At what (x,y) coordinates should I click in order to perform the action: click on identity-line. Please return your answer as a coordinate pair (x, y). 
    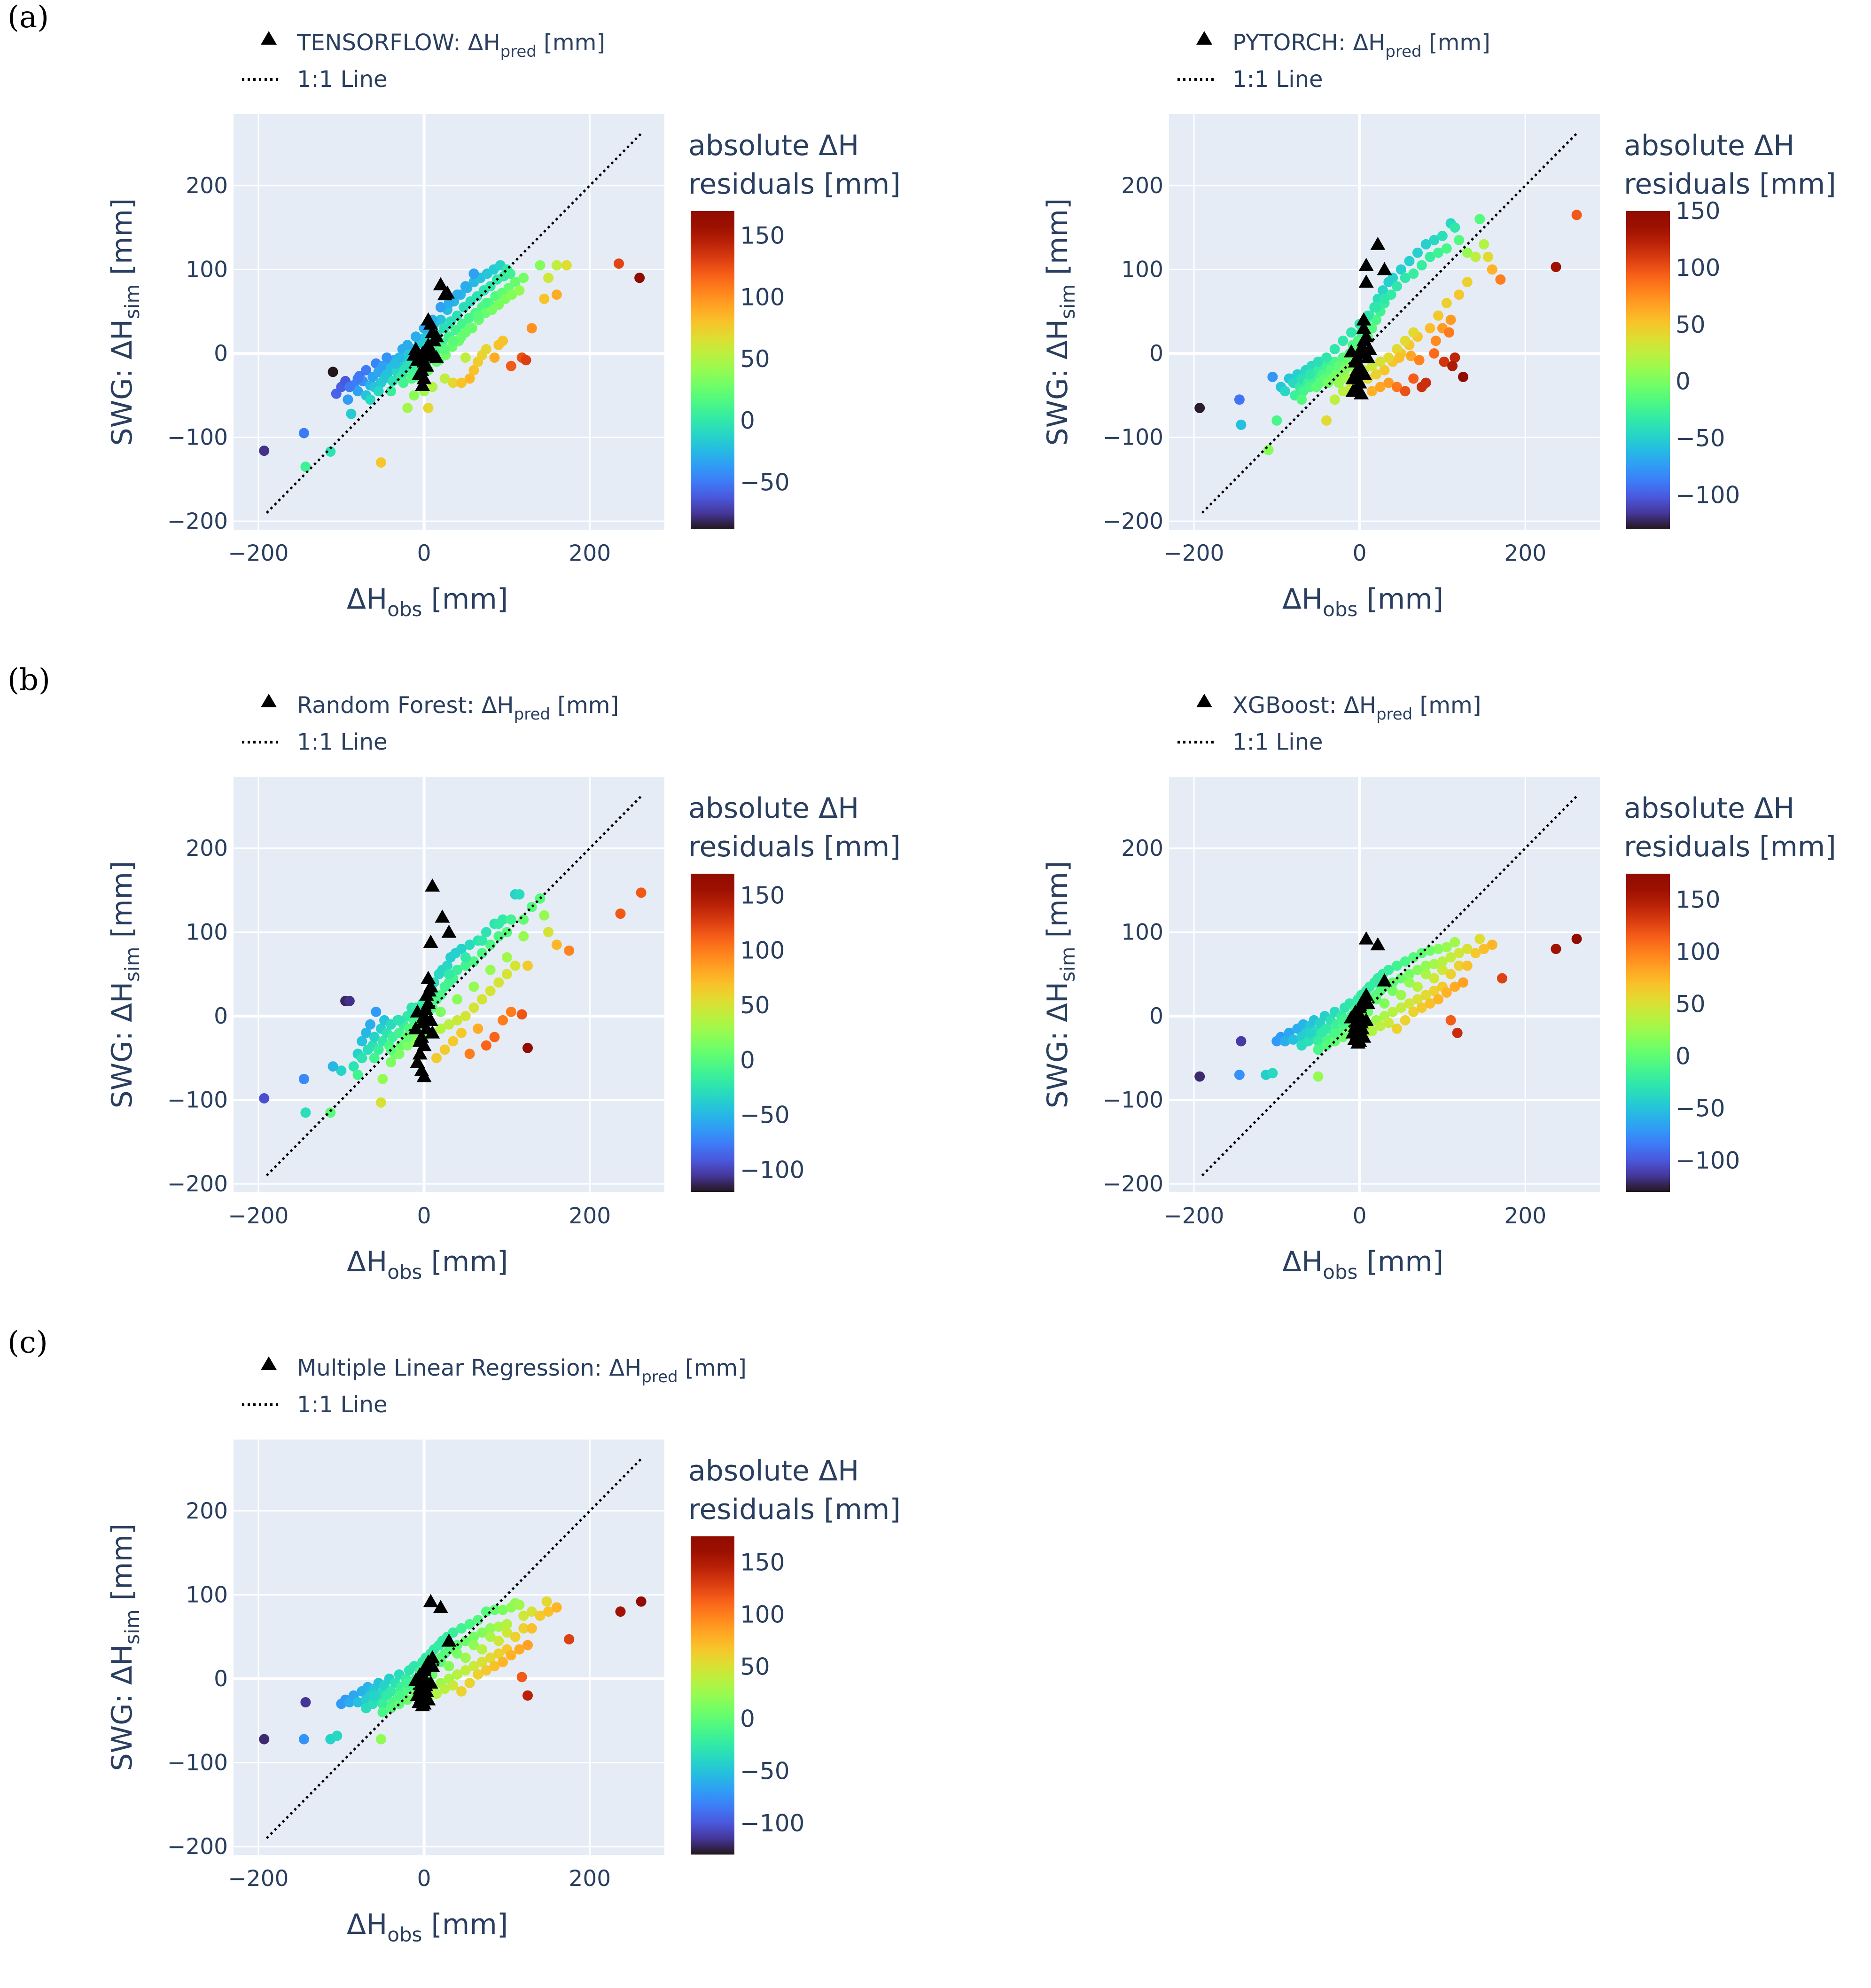
    Looking at the image, I should click on (1389, 324).